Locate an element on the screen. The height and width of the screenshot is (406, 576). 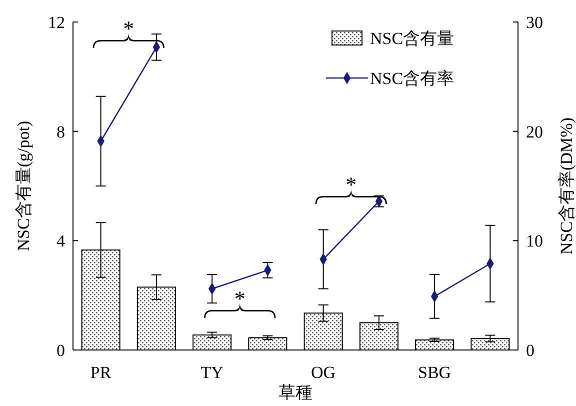
y2-tick-label: 10 is located at coordinates (534, 241).